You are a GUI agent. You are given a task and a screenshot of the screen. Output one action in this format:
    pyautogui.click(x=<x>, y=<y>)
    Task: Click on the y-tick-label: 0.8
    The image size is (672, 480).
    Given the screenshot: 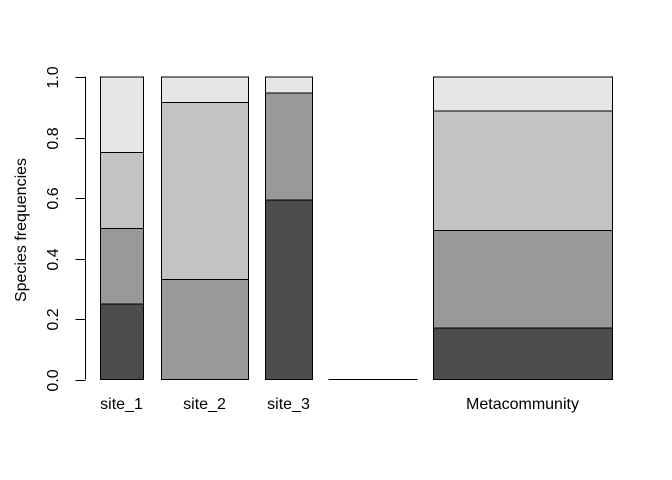 What is the action you would take?
    pyautogui.click(x=53, y=138)
    